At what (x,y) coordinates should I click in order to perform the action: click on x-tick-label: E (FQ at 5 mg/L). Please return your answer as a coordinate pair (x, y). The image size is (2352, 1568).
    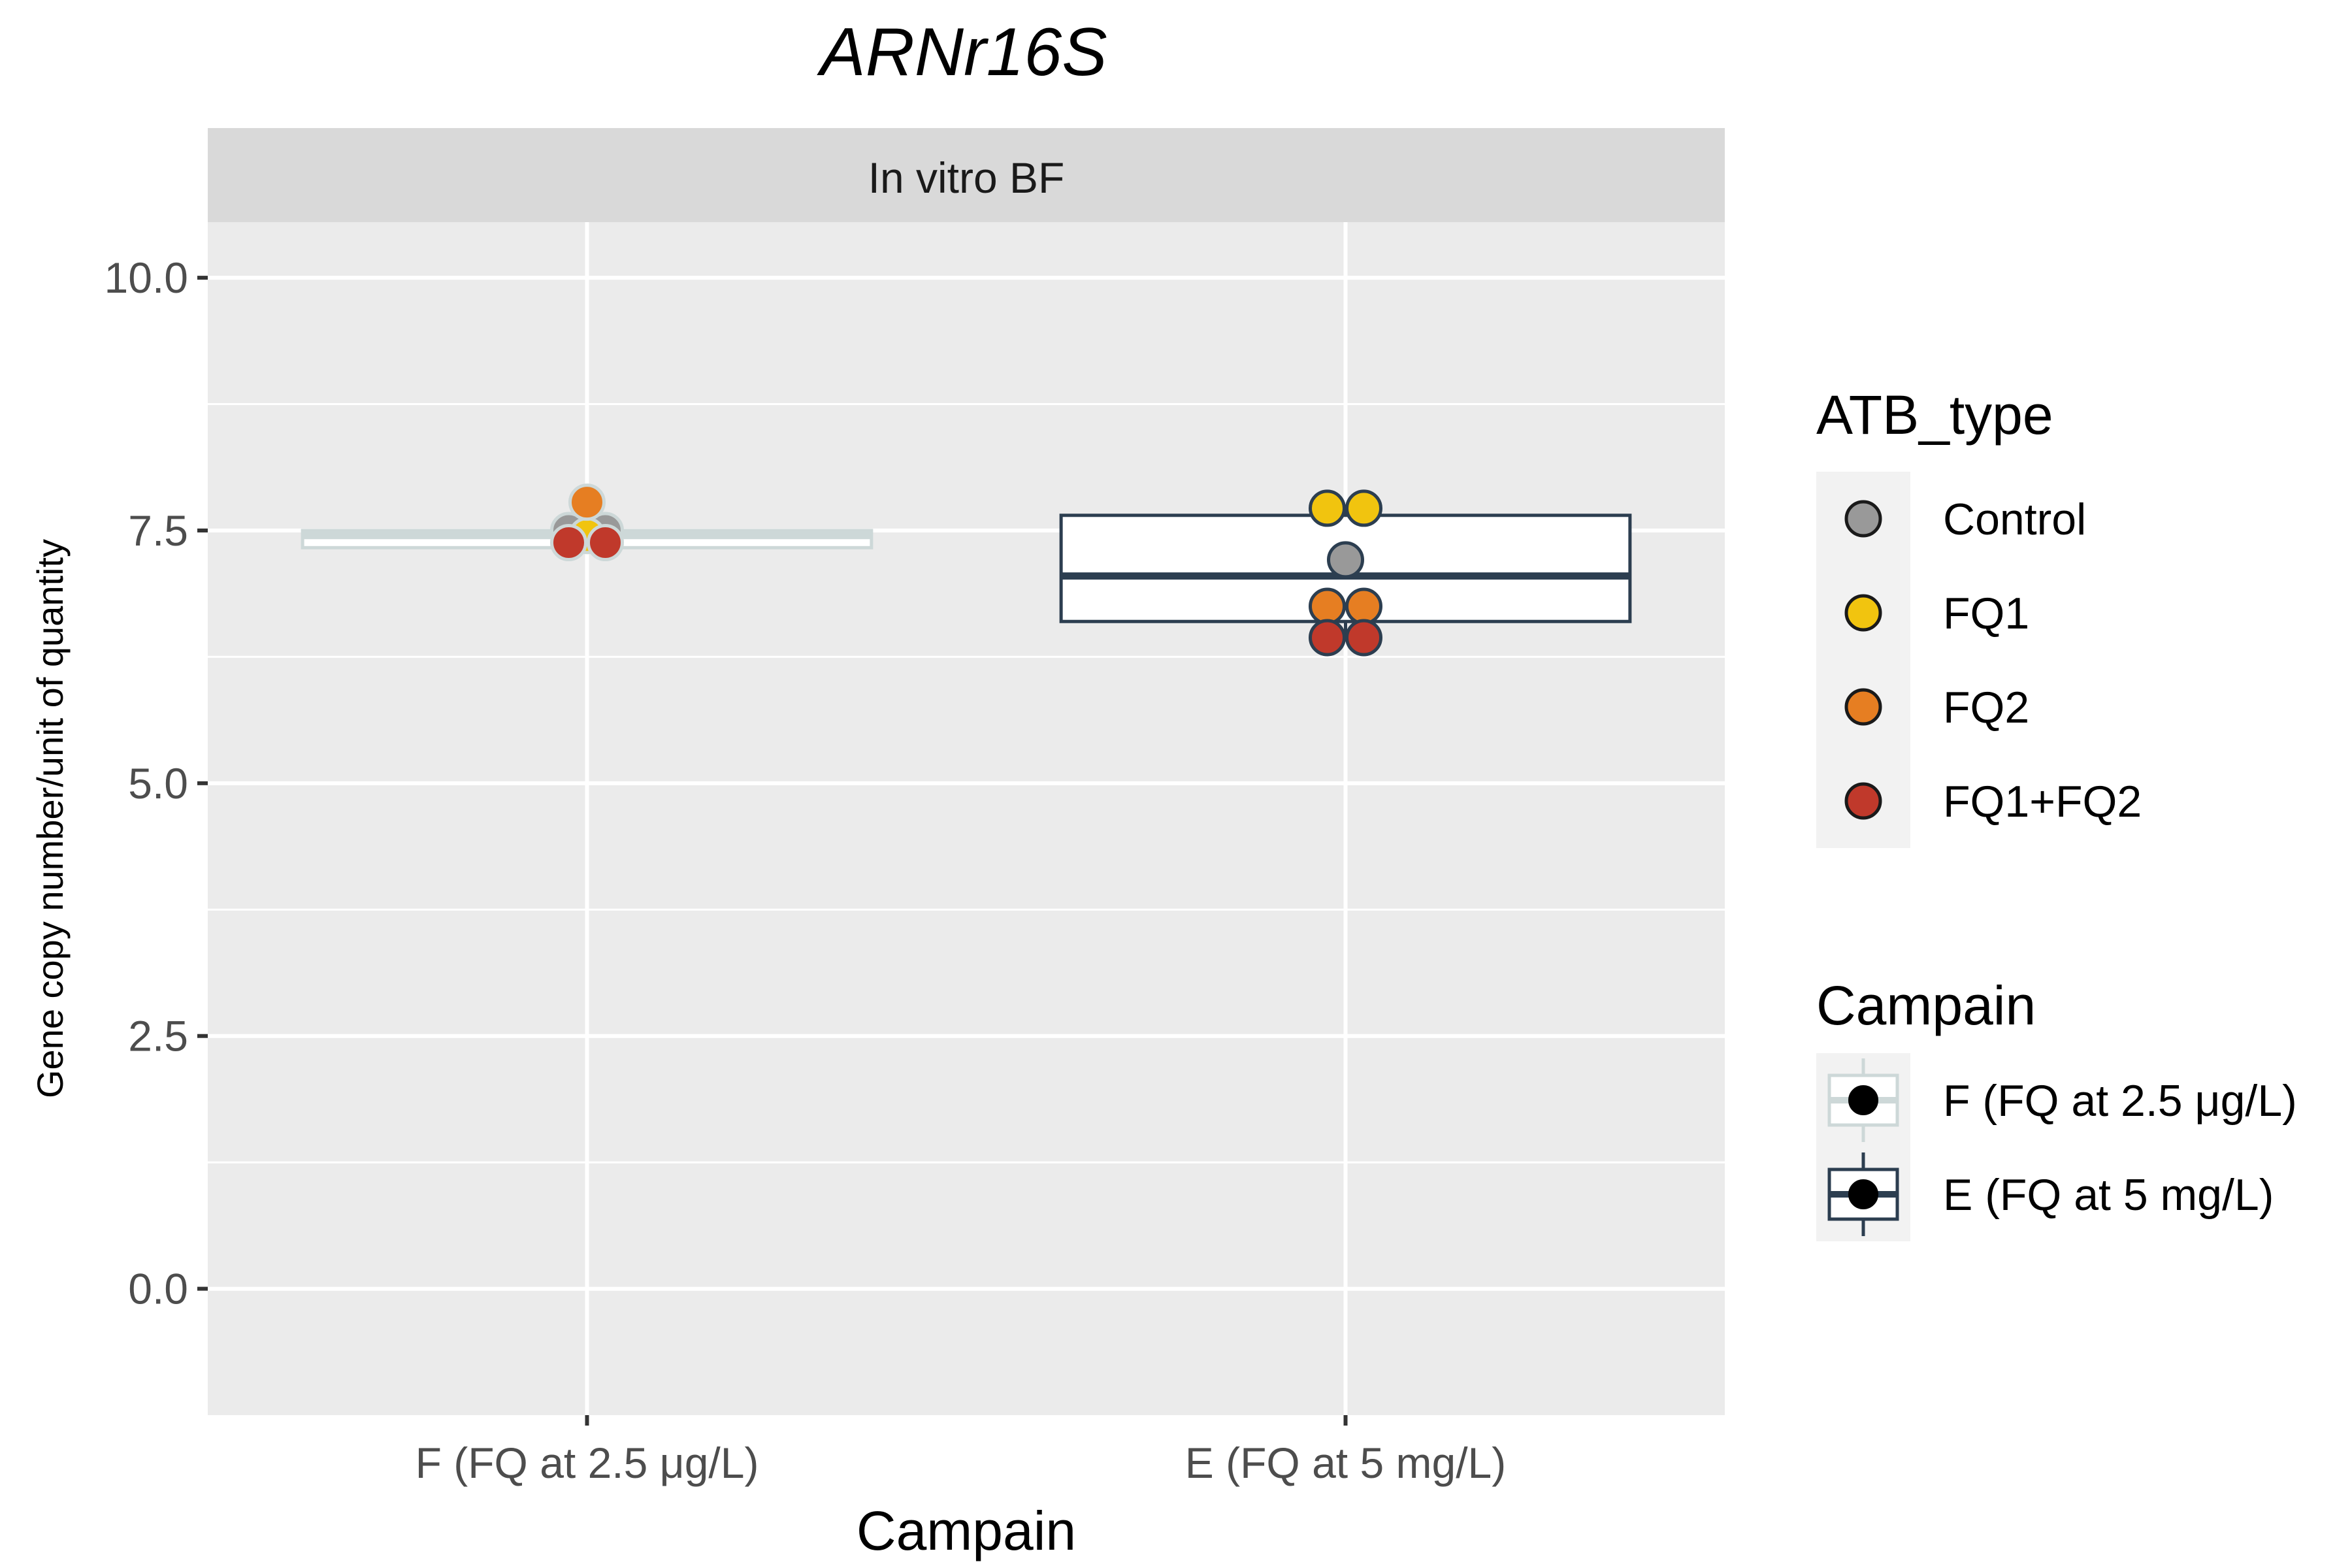
    Looking at the image, I should click on (1345, 1463).